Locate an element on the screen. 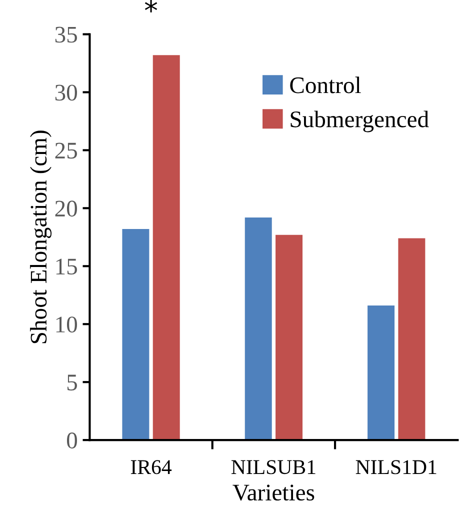 The height and width of the screenshot is (527, 460). y-tick-label: 10 is located at coordinates (66, 324).